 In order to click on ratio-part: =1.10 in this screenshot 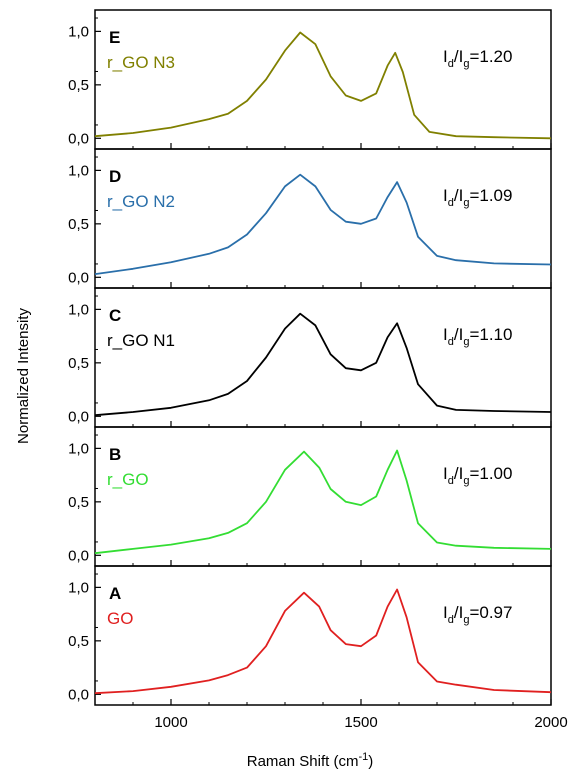, I will do `click(490, 334)`.